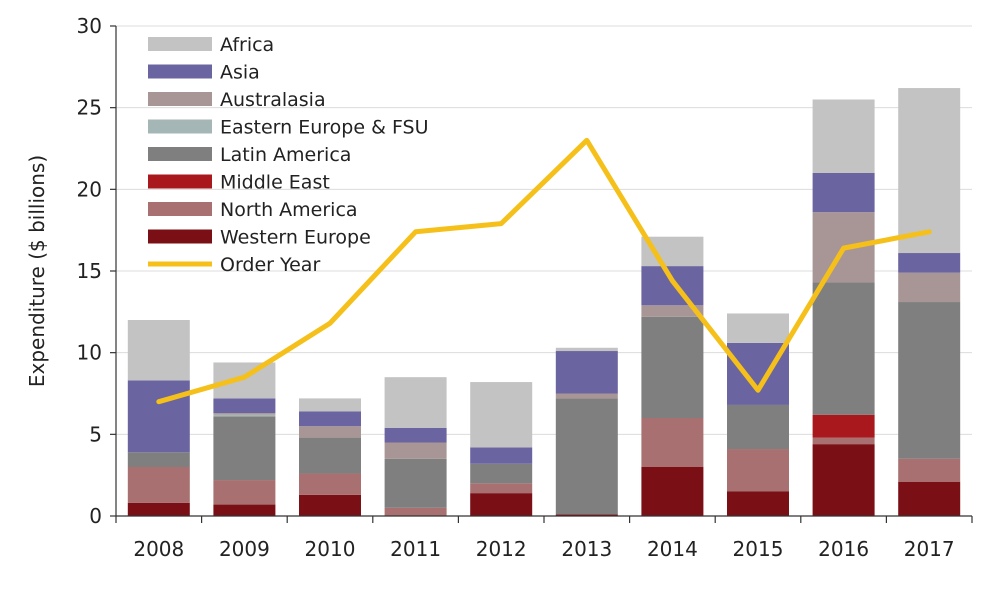  Describe the element at coordinates (244, 448) in the screenshot. I see `bar-latin-america-2009` at that location.